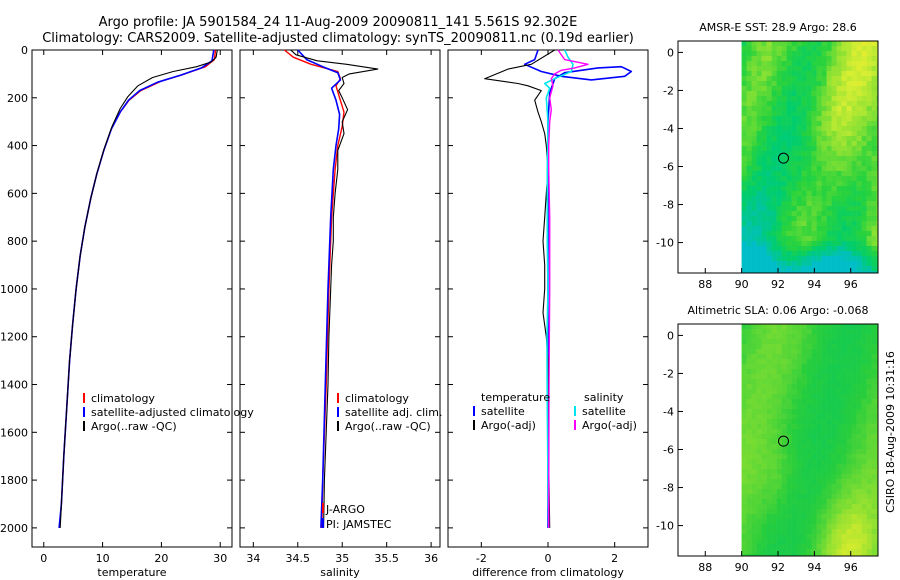 The height and width of the screenshot is (580, 900). I want to click on depth-tick-label: 200, so click(17, 98).